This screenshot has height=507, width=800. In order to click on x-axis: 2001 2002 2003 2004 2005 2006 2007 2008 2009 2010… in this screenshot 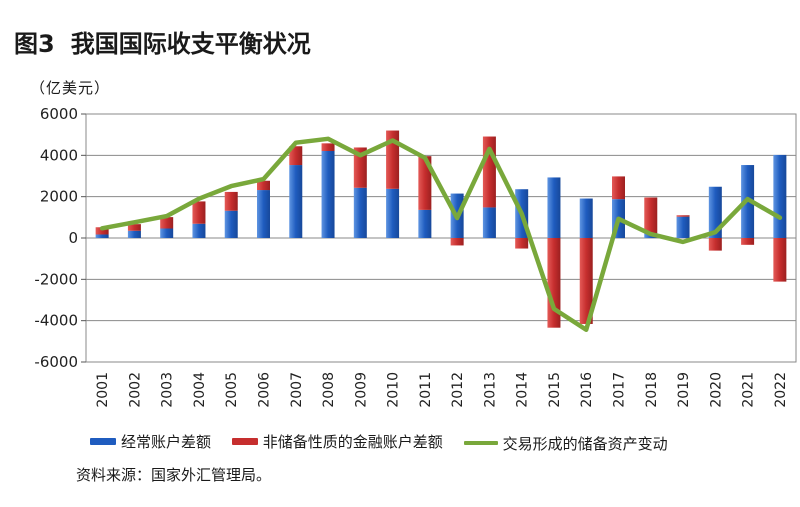, I will do `click(442, 390)`.